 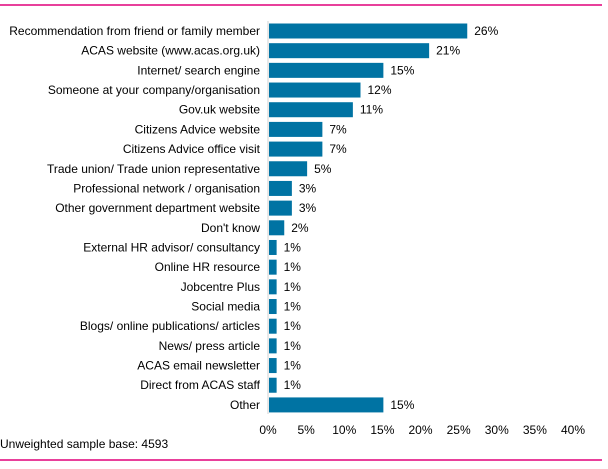 What do you see at coordinates (208, 267) in the screenshot?
I see `category-label: Online HR resource` at bounding box center [208, 267].